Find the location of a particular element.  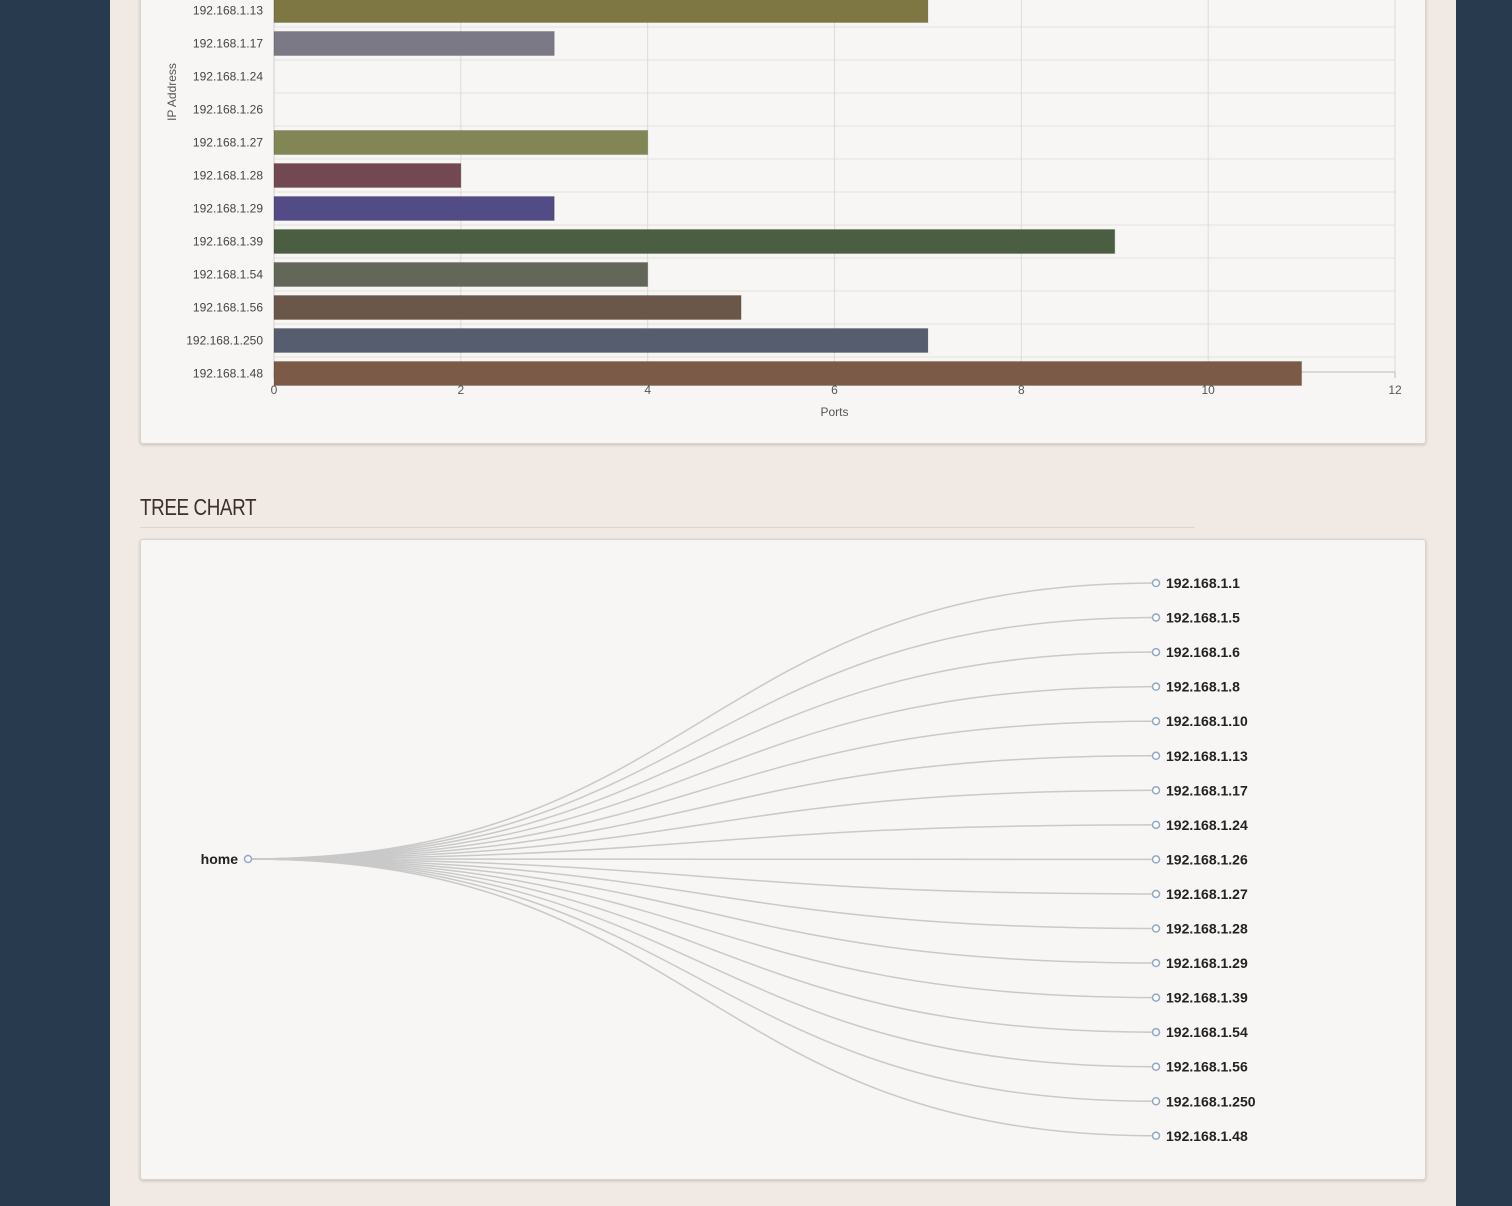

tree-leaf-label: 192.168.1.27 is located at coordinates (1207, 894).